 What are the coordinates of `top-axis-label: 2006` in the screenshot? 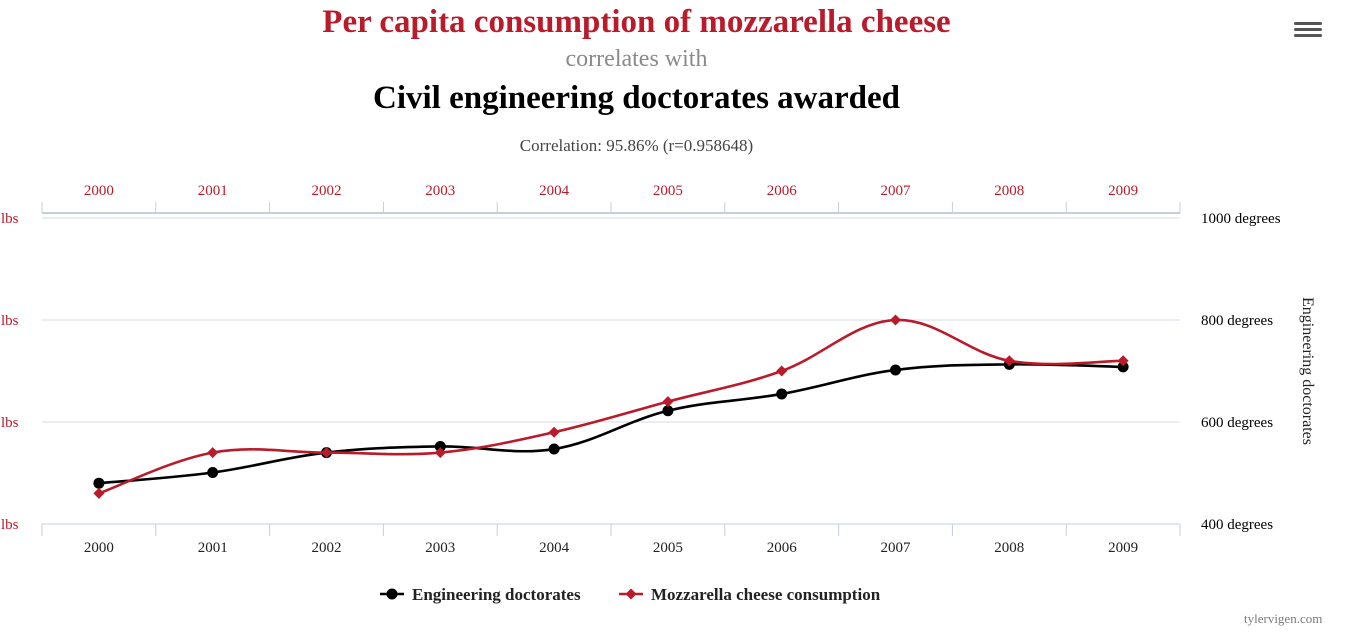 It's located at (782, 191).